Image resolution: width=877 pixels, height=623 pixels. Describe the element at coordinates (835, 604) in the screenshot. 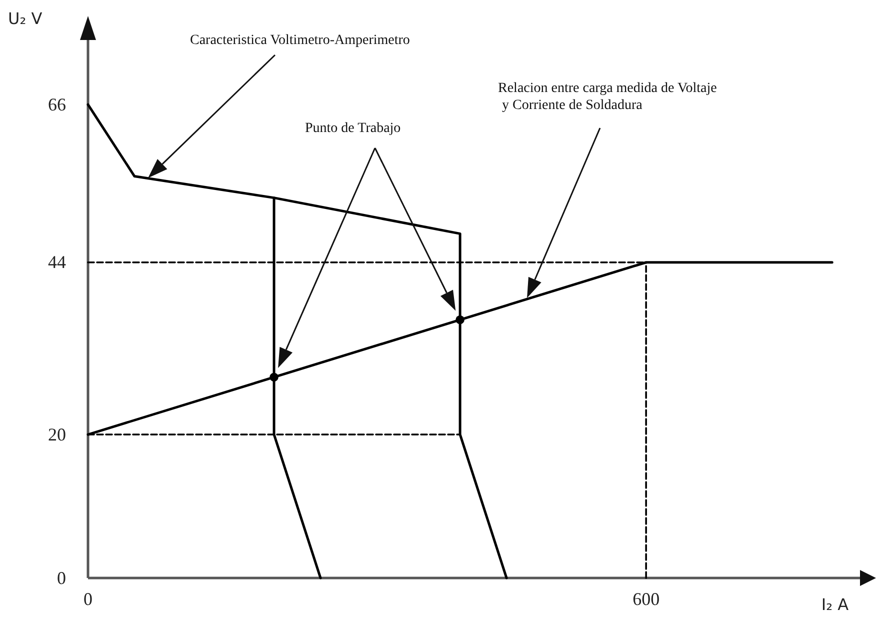

I see `x-axis-title: I₂ A` at that location.